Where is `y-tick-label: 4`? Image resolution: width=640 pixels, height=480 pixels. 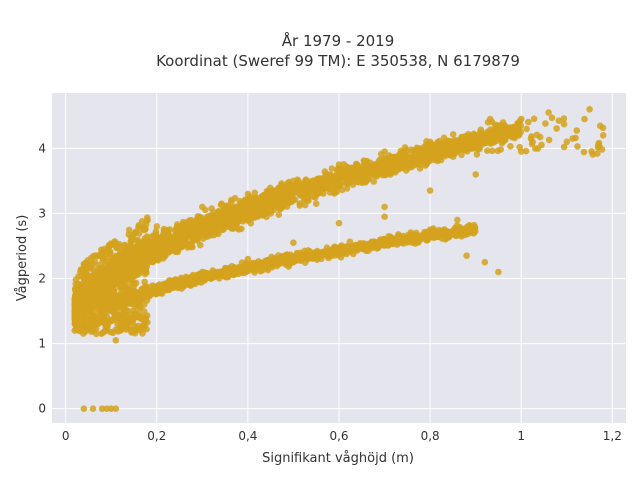
y-tick-label: 4 is located at coordinates (42, 148).